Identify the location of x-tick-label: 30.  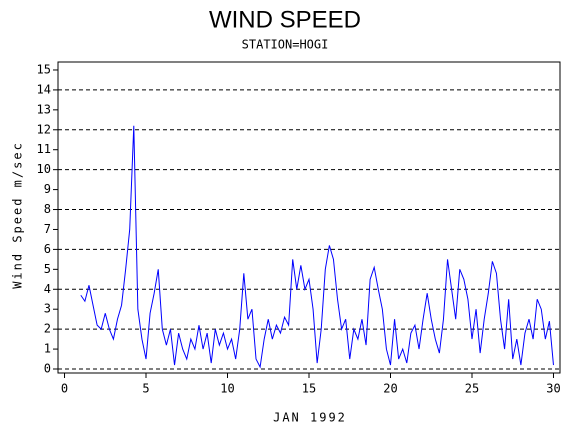
(553, 389).